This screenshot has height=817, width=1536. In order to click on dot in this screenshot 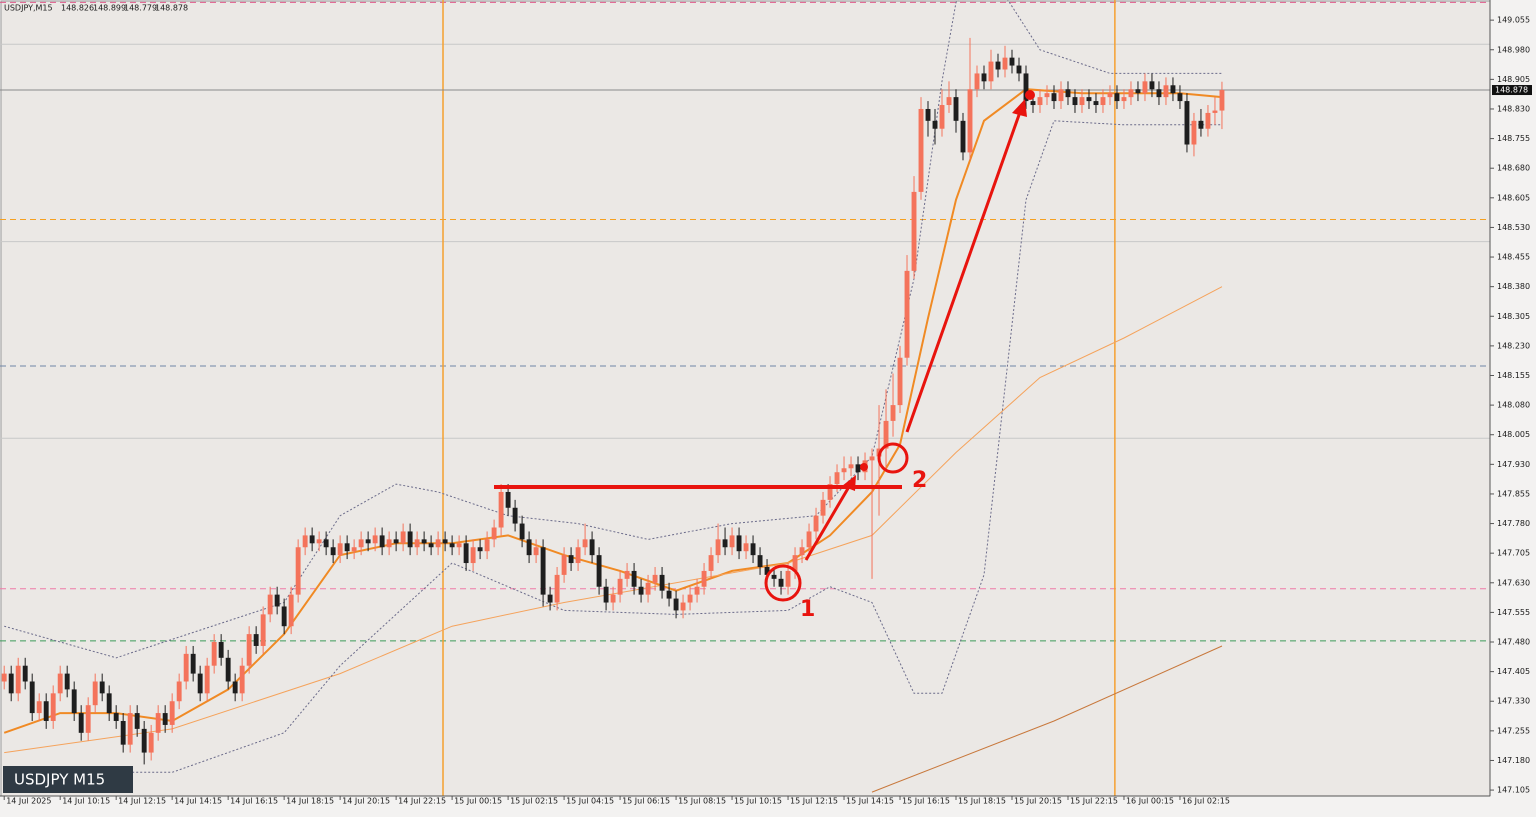, I will do `click(864, 467)`.